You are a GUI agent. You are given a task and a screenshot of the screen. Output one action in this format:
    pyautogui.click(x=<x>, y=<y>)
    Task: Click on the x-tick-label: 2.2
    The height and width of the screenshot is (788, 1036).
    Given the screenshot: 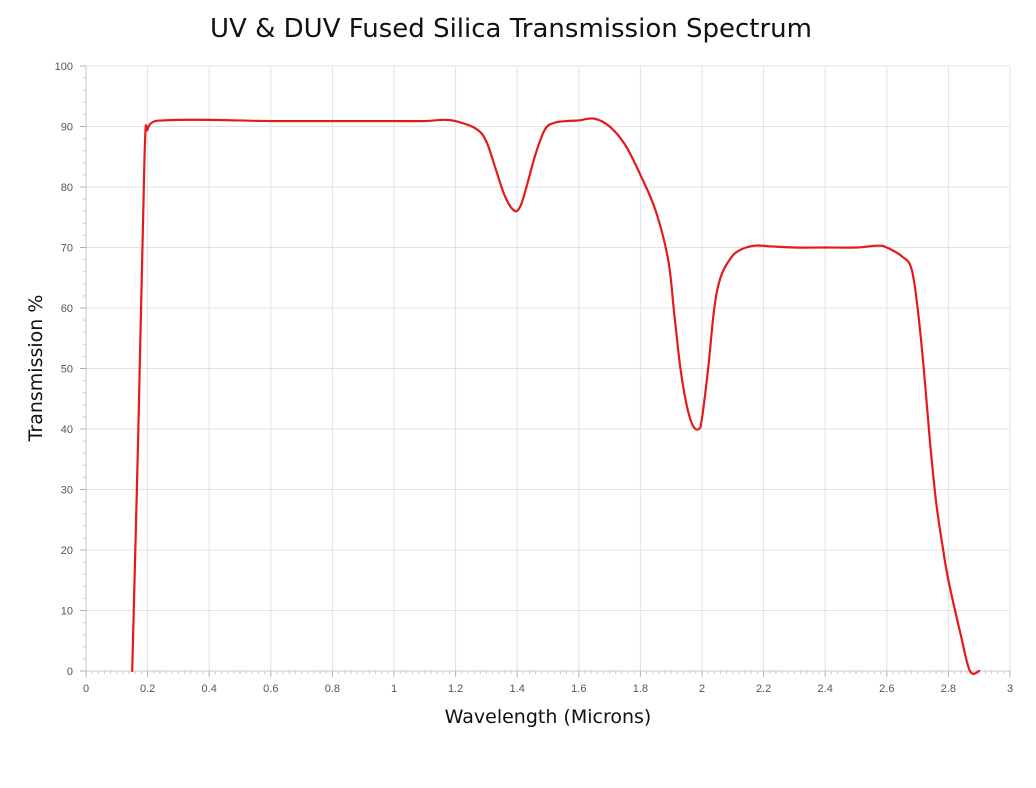 What is the action you would take?
    pyautogui.click(x=763, y=689)
    